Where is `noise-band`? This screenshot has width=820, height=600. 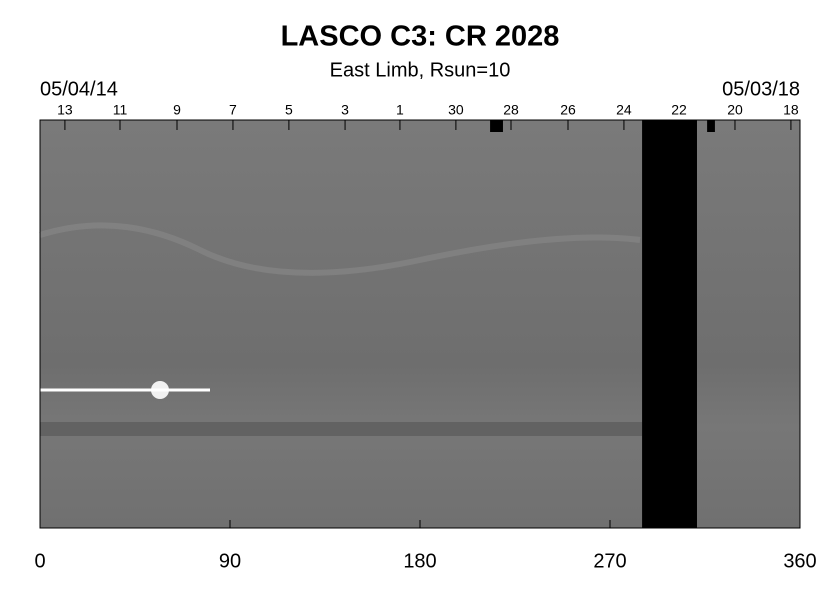
noise-band is located at coordinates (341, 429).